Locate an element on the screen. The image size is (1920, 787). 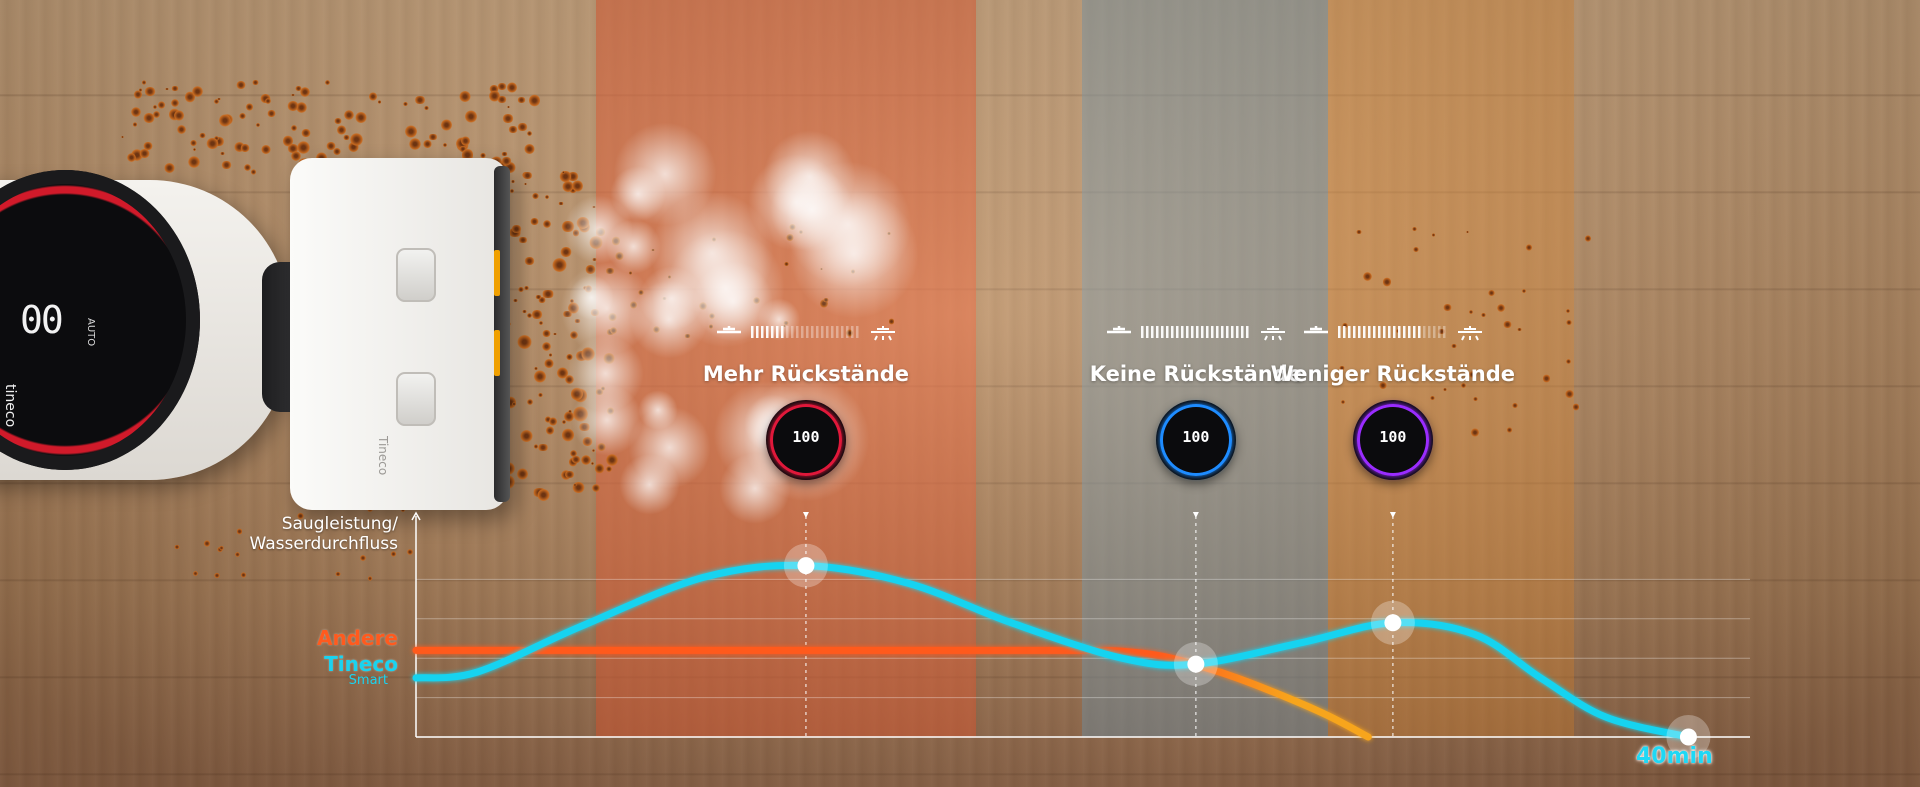
washer-display-value: 00 is located at coordinates (42, 320).